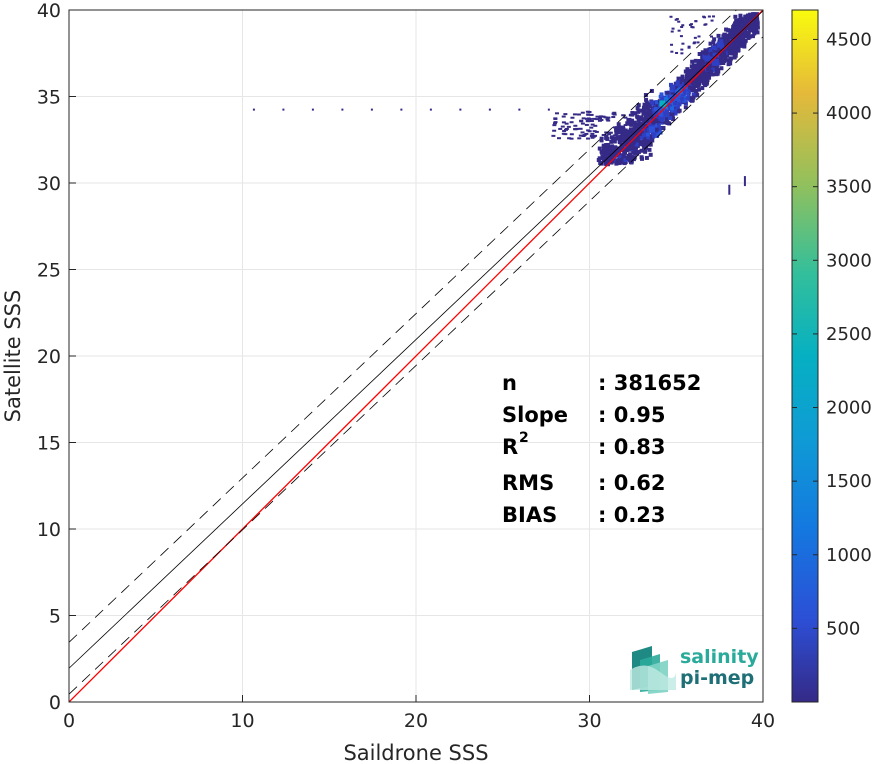 Image resolution: width=879 pixels, height=764 pixels. What do you see at coordinates (849, 555) in the screenshot?
I see `colorbar-tick-label: 1000` at bounding box center [849, 555].